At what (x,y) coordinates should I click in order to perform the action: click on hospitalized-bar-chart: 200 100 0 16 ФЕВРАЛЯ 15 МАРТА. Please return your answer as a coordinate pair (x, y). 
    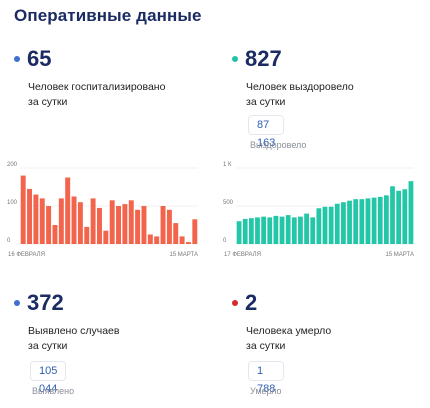
    Looking at the image, I should click on (102, 210).